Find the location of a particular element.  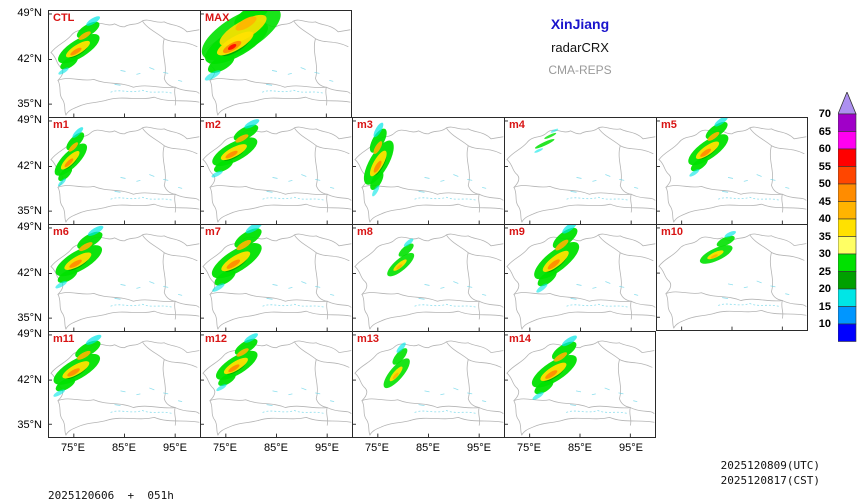

lon-label-c1-1: 85°E is located at coordinates (124, 448).